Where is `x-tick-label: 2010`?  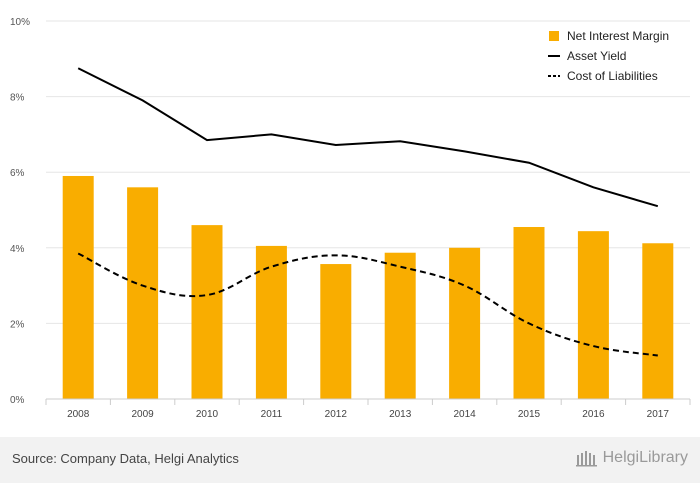 x-tick-label: 2010 is located at coordinates (207, 414).